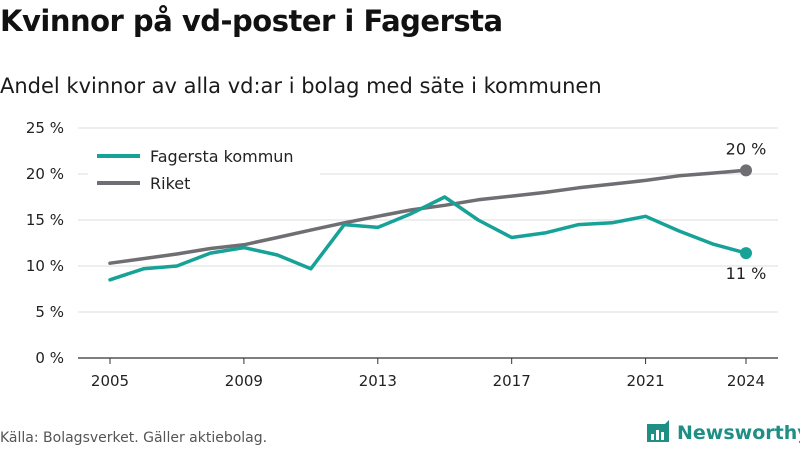 The image size is (800, 450). Describe the element at coordinates (244, 381) in the screenshot. I see `x-tick-label: 2009` at that location.